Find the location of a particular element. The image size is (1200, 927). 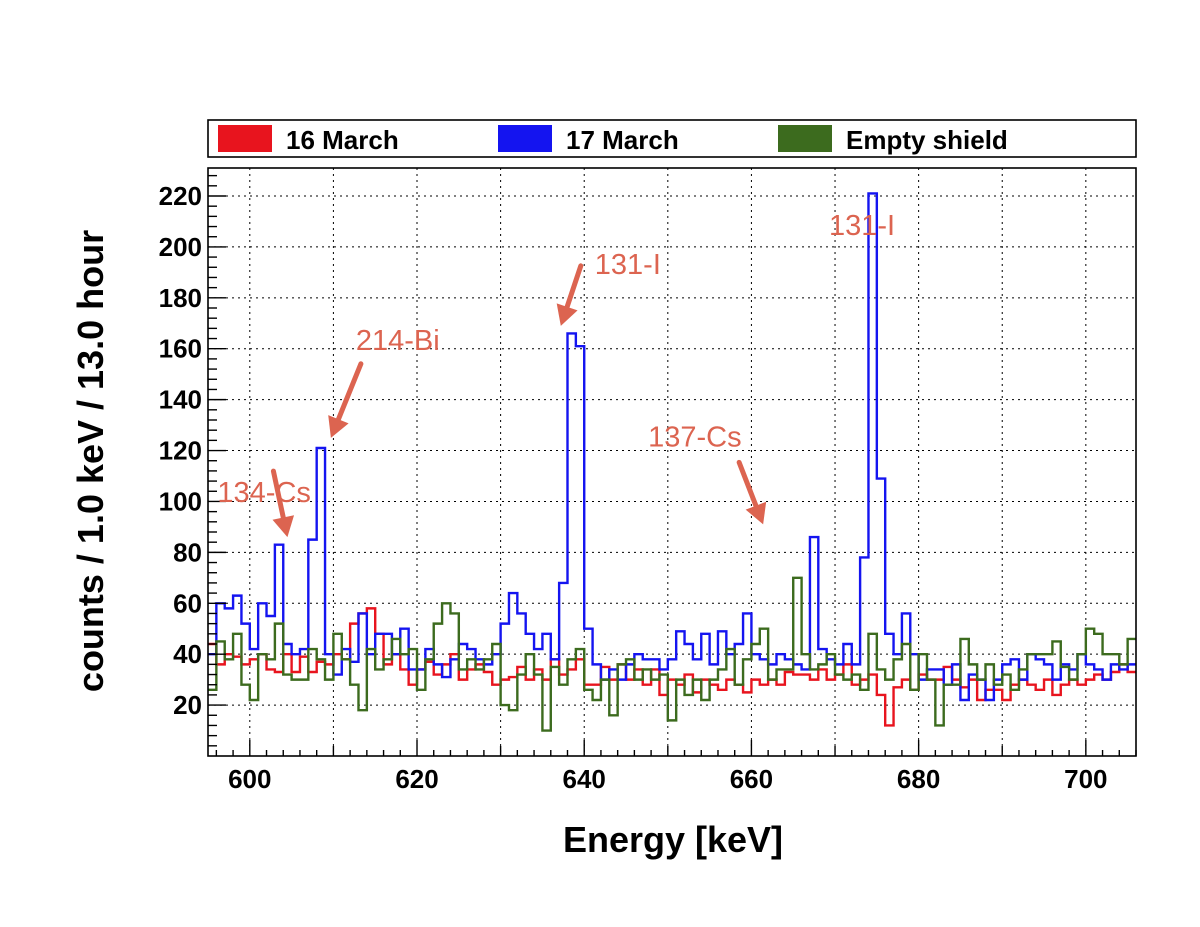

y-tick-label: 180 is located at coordinates (180, 298).